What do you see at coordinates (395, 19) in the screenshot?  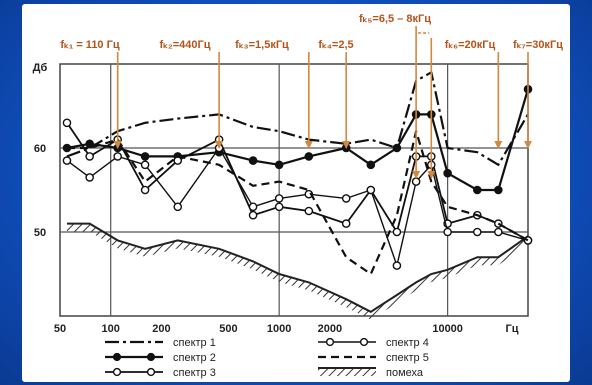 I see `annotation-label: fₖ₅=6,5 – 8кГц` at bounding box center [395, 19].